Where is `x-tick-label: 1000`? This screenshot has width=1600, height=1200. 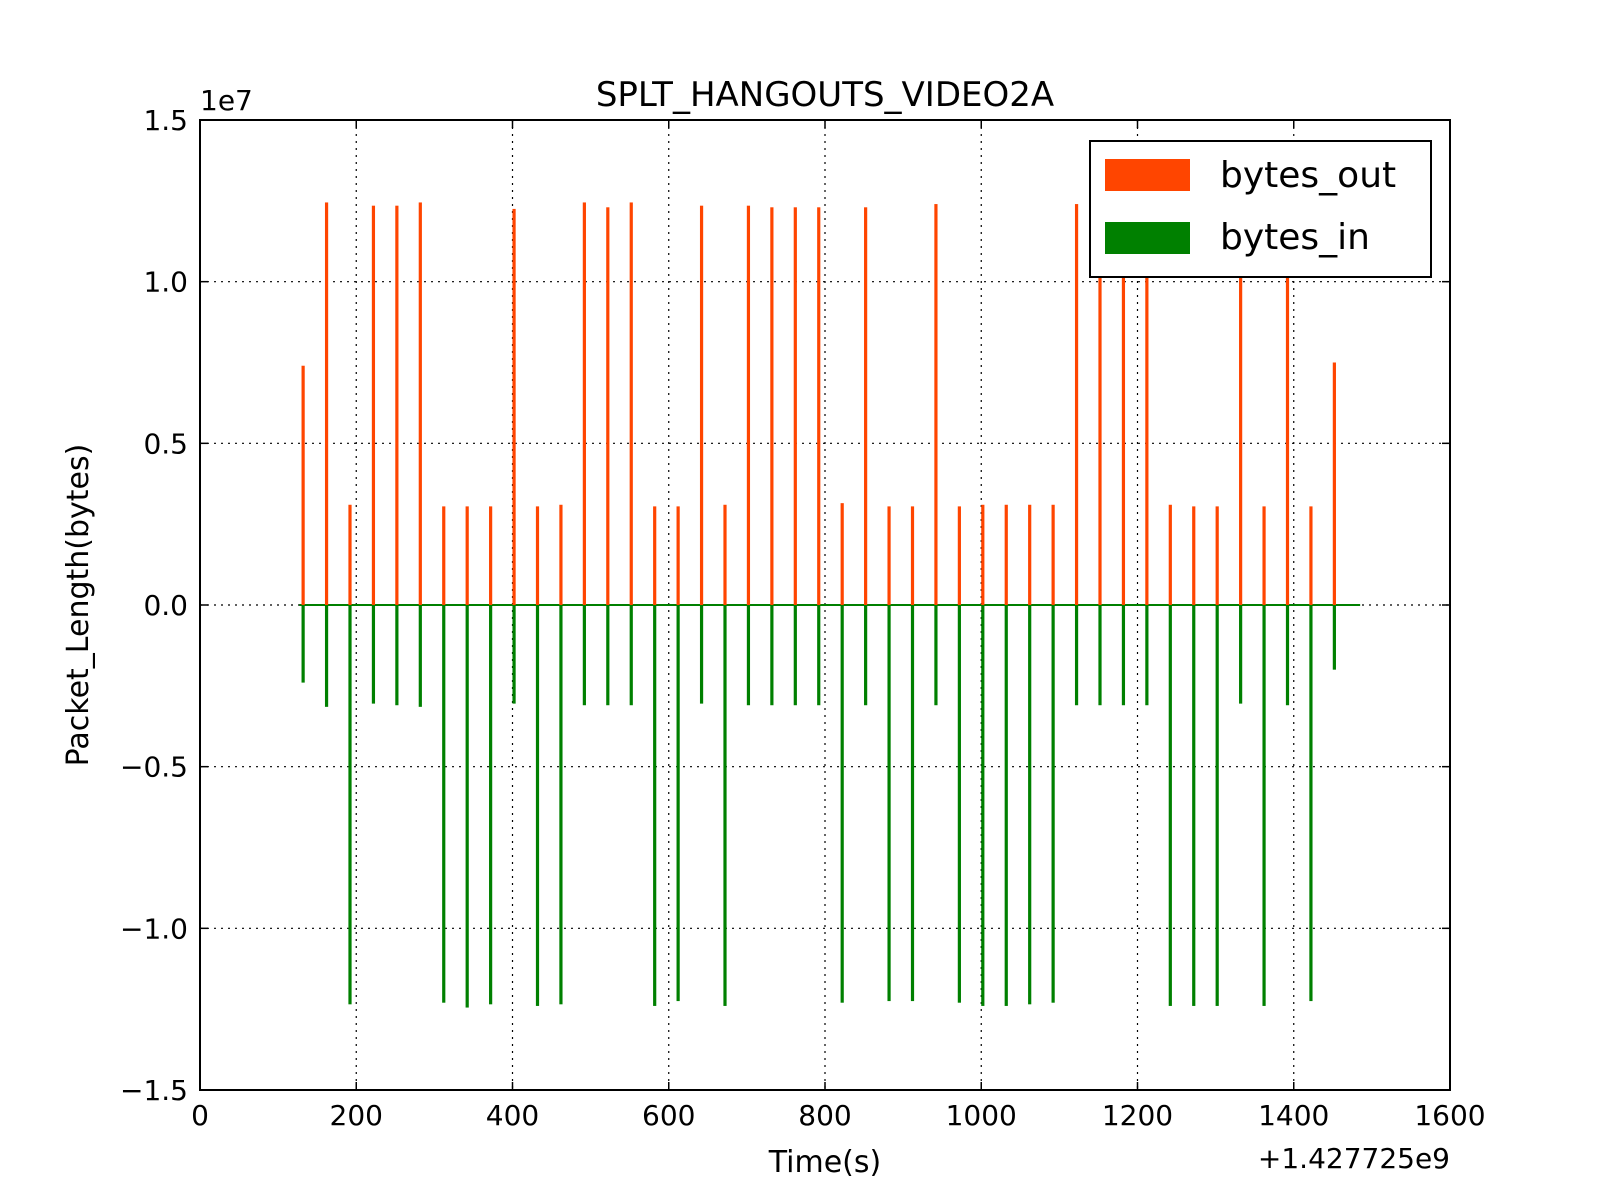
x-tick-label: 1000 is located at coordinates (981, 1115).